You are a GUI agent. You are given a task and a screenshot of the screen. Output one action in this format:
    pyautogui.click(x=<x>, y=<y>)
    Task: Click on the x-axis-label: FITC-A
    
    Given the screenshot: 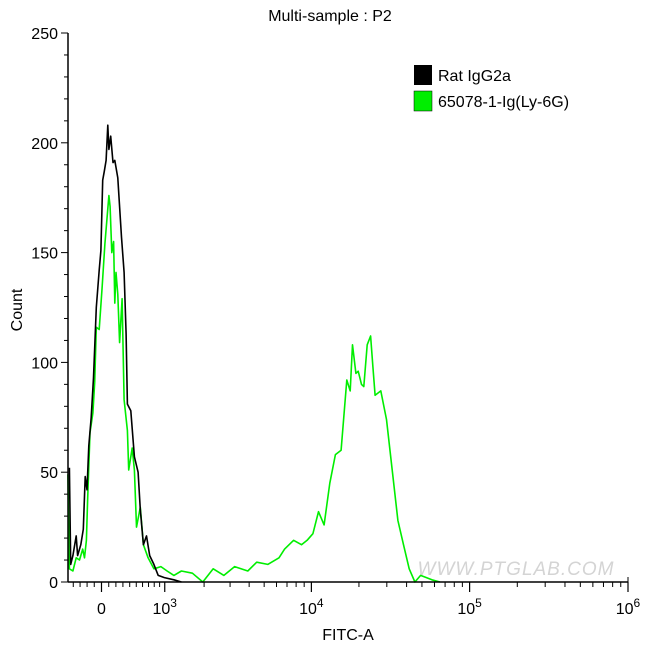 What is the action you would take?
    pyautogui.click(x=348, y=635)
    